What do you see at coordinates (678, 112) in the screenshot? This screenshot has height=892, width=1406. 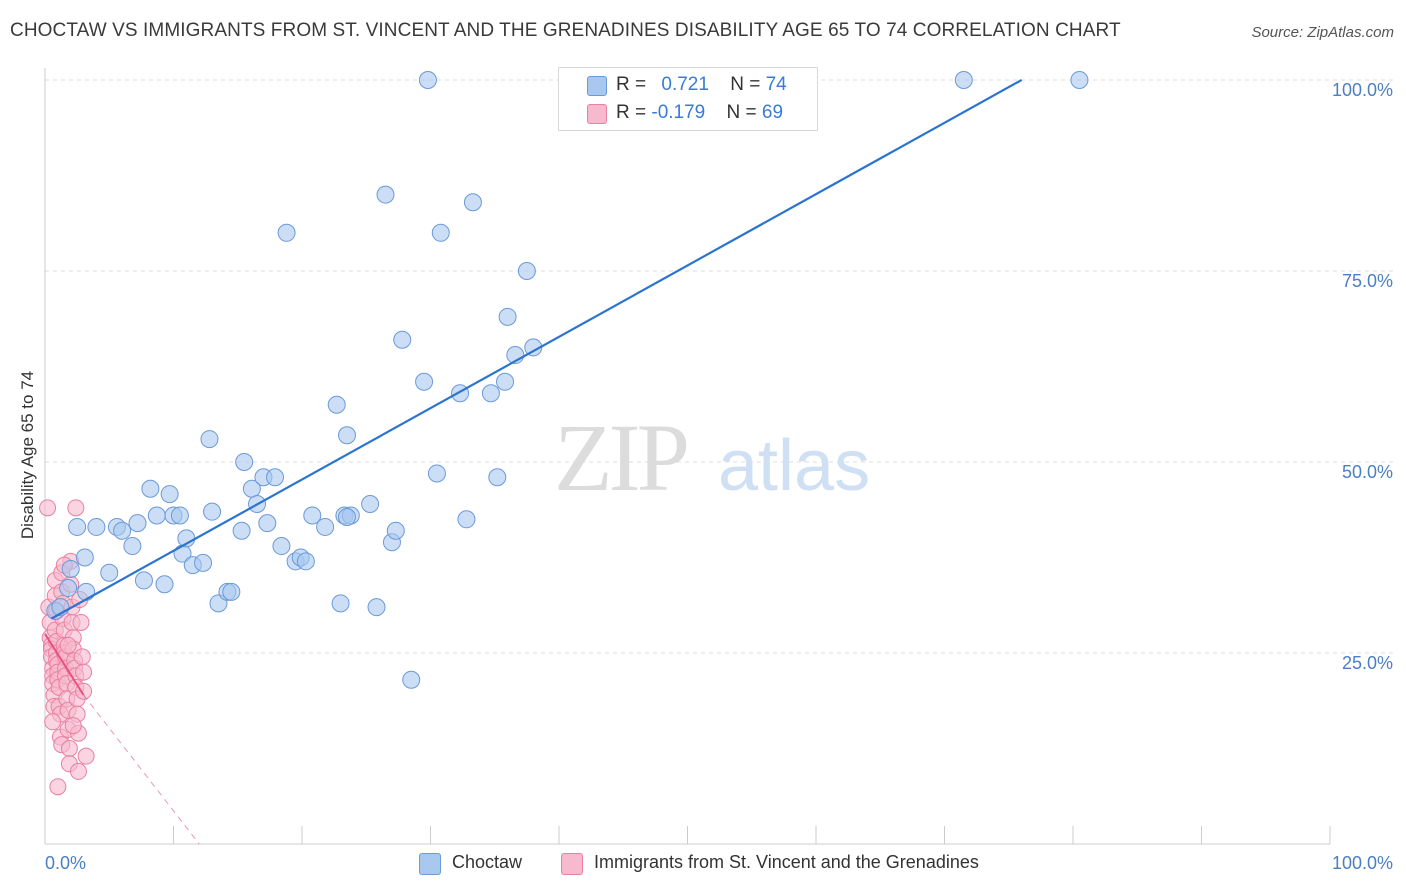 I see `legend-r-value: -0.179` at bounding box center [678, 112].